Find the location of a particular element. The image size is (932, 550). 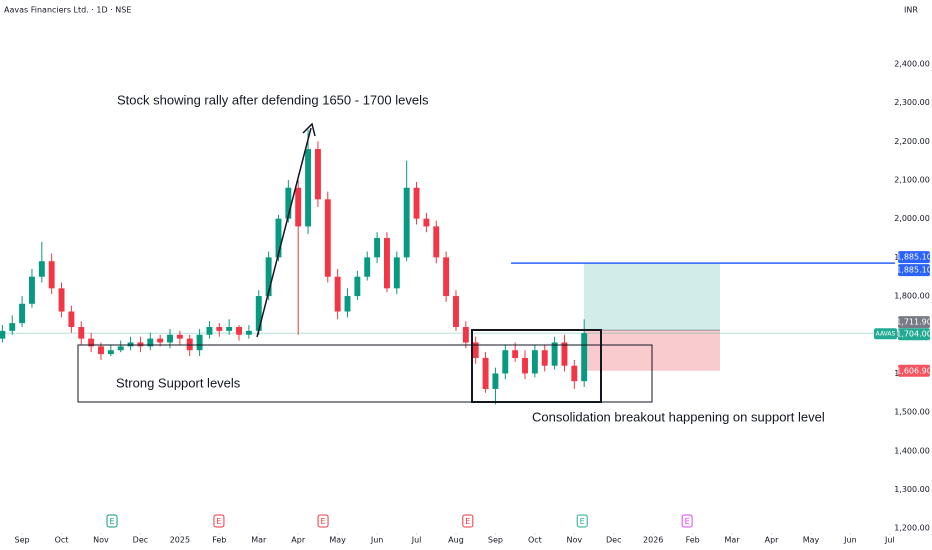

currency: INR is located at coordinates (911, 10).